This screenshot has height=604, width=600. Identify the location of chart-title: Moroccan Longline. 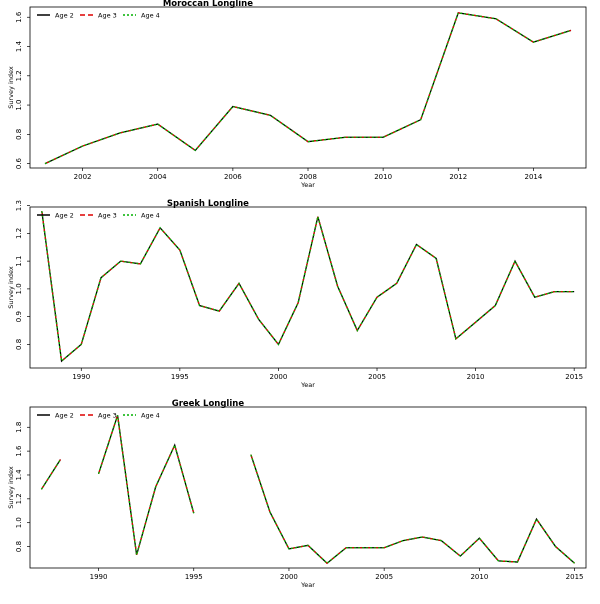
(208, 4).